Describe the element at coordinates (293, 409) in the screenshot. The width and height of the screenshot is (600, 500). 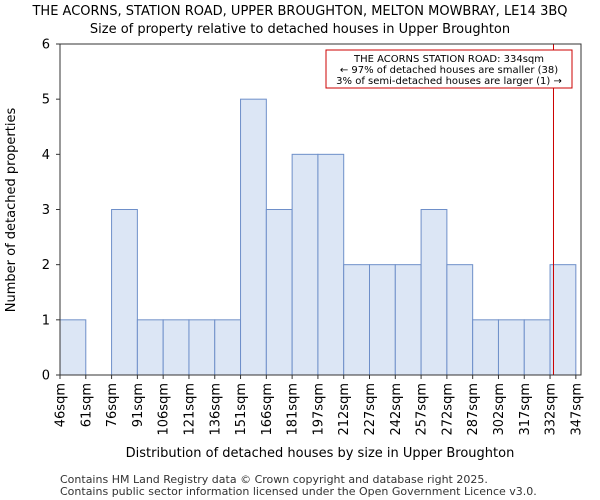
I see `x-tick-label: 181sqm` at that location.